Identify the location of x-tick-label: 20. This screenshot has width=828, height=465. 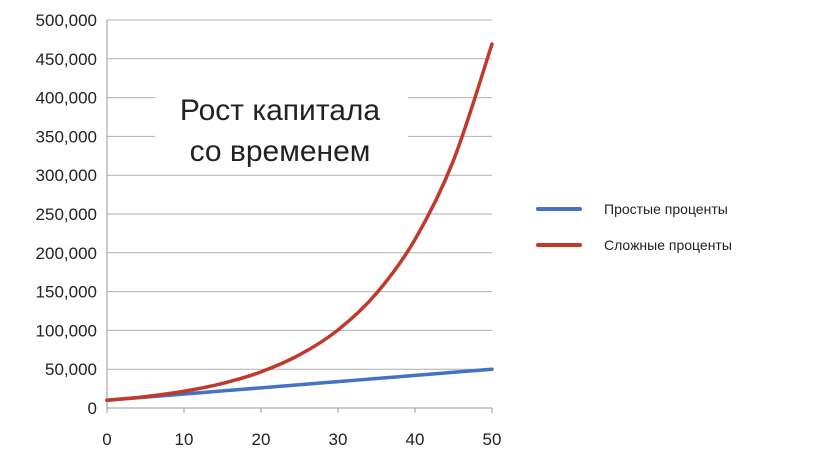
(261, 439).